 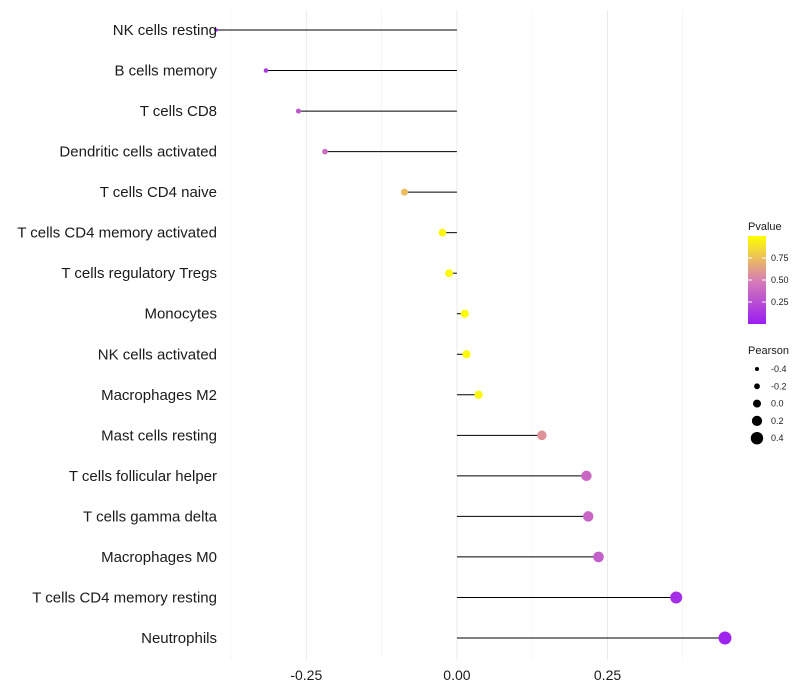 I want to click on category-label: T cells follicular helper, so click(x=143, y=476).